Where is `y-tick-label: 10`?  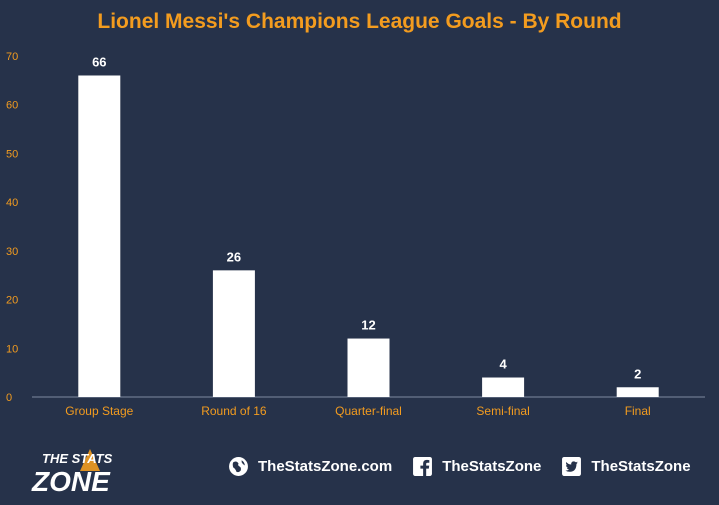 y-tick-label: 10 is located at coordinates (12, 349).